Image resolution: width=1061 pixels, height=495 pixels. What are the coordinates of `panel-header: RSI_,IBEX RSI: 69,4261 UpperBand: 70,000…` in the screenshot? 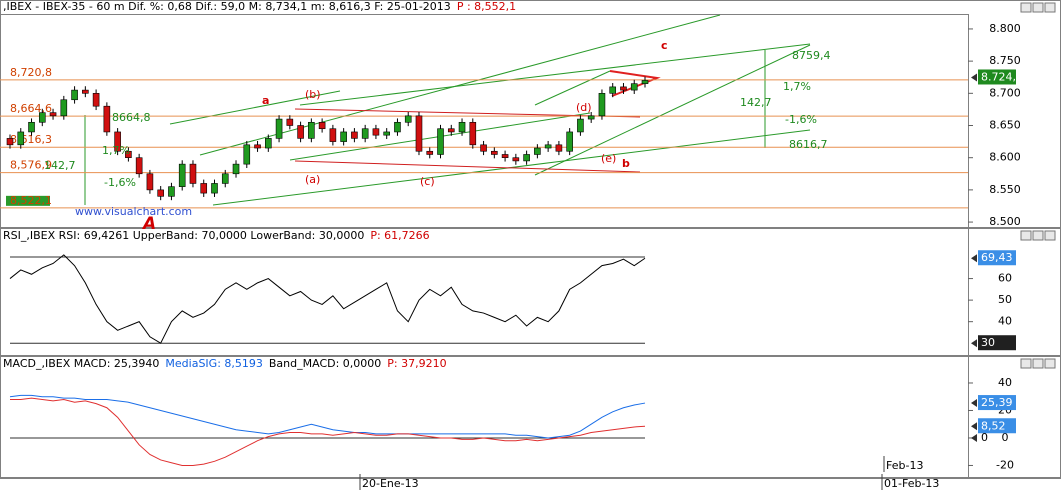 It's located at (216, 235).